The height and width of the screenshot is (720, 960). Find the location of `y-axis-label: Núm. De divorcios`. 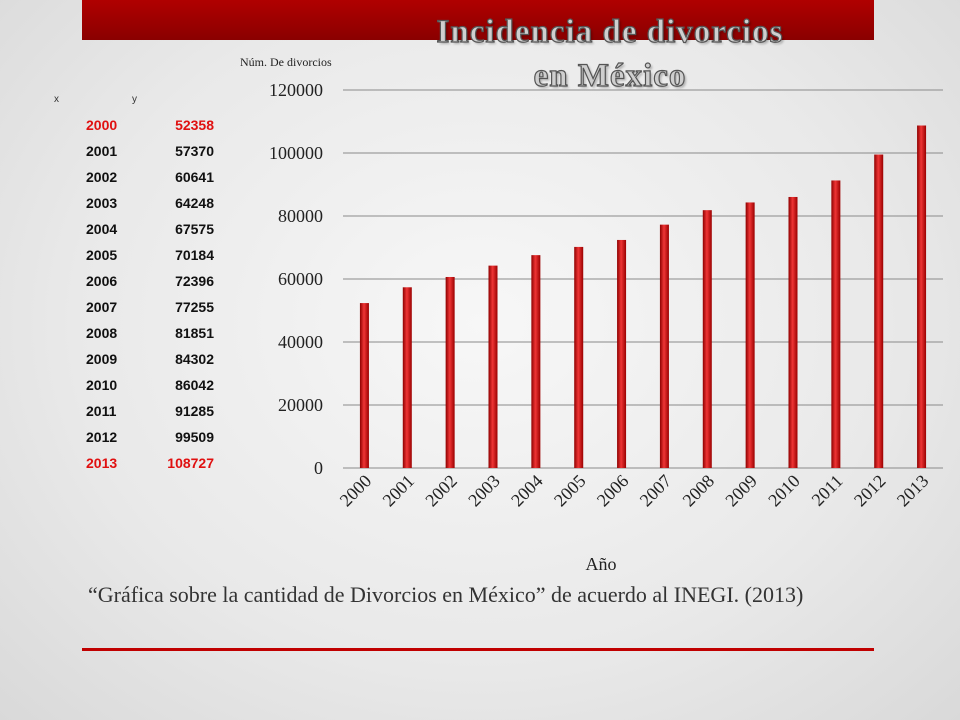

y-axis-label: Núm. De divorcios is located at coordinates (286, 62).